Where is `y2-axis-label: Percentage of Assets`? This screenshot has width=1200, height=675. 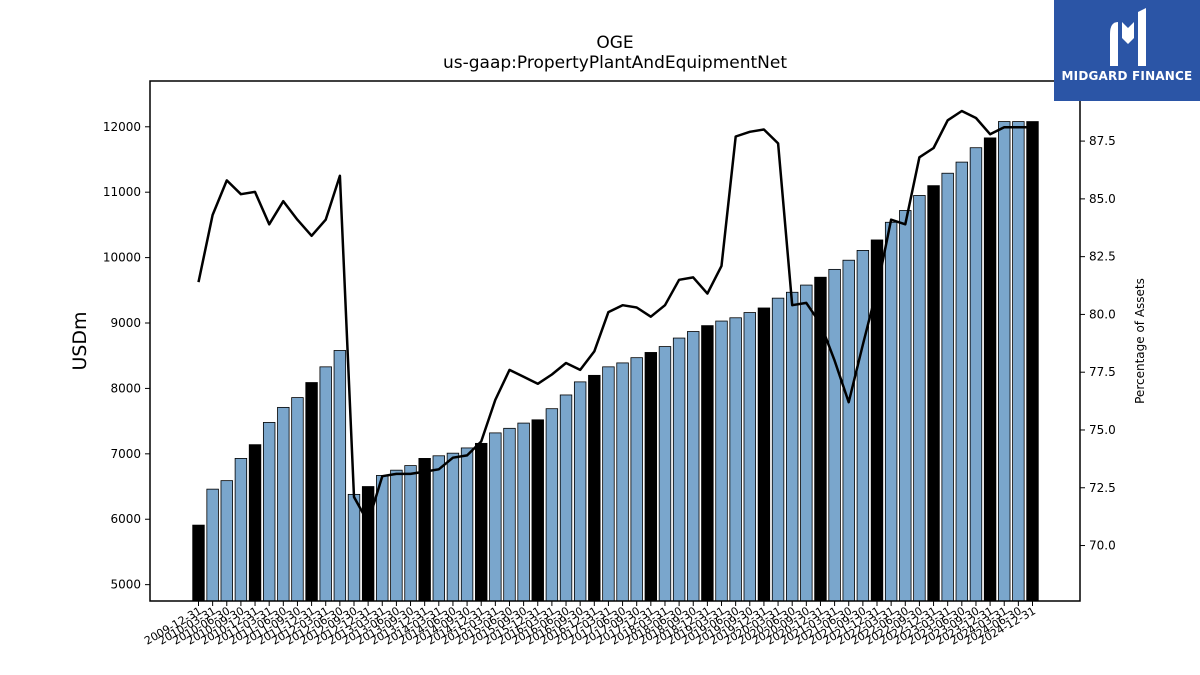
y2-axis-label: Percentage of Assets is located at coordinates (1140, 341).